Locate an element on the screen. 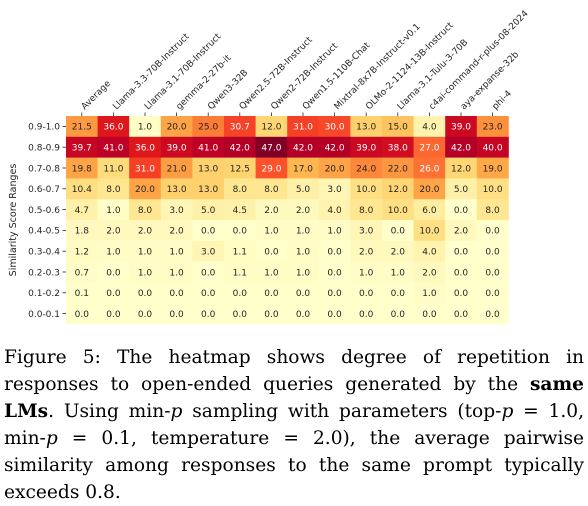  caption-text-2: . Using min- is located at coordinates (109, 411).